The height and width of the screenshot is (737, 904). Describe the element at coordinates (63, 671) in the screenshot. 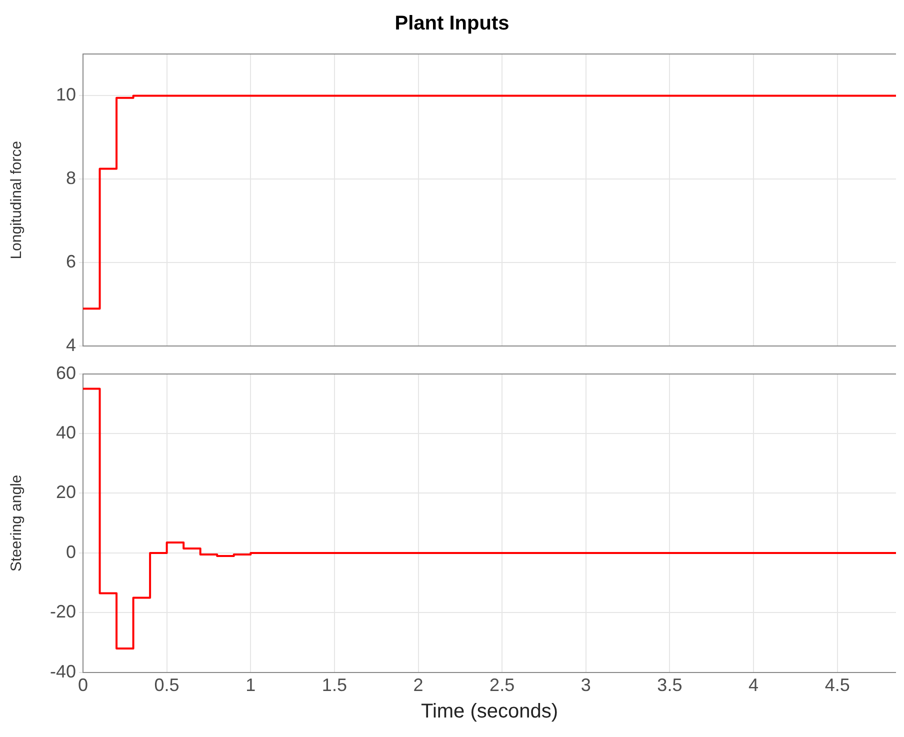

I see `y-tick-label: -40` at that location.